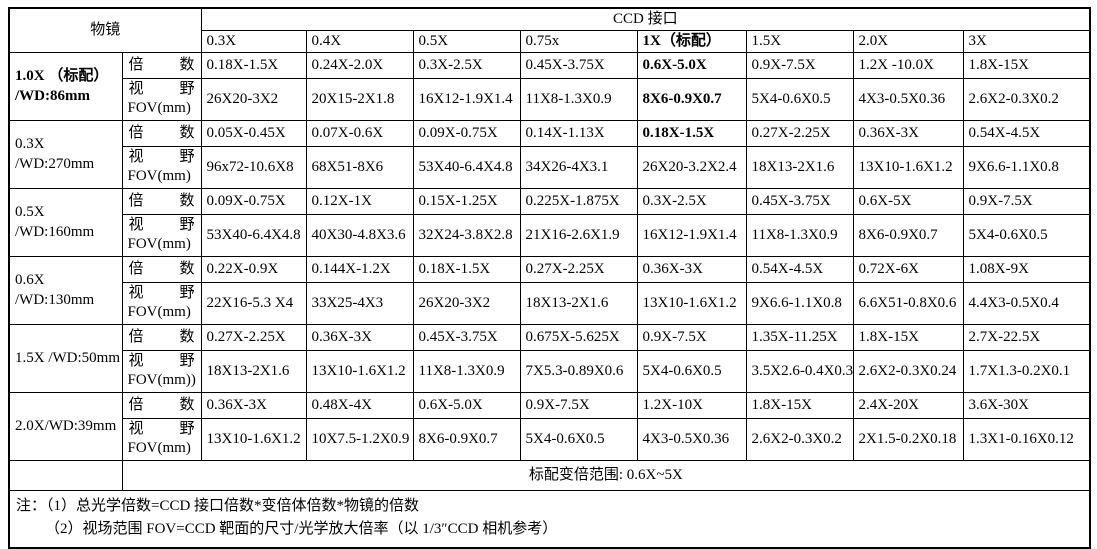  Describe the element at coordinates (799, 201) in the screenshot. I see `mag-cell: 0.45X-3.75X` at that location.